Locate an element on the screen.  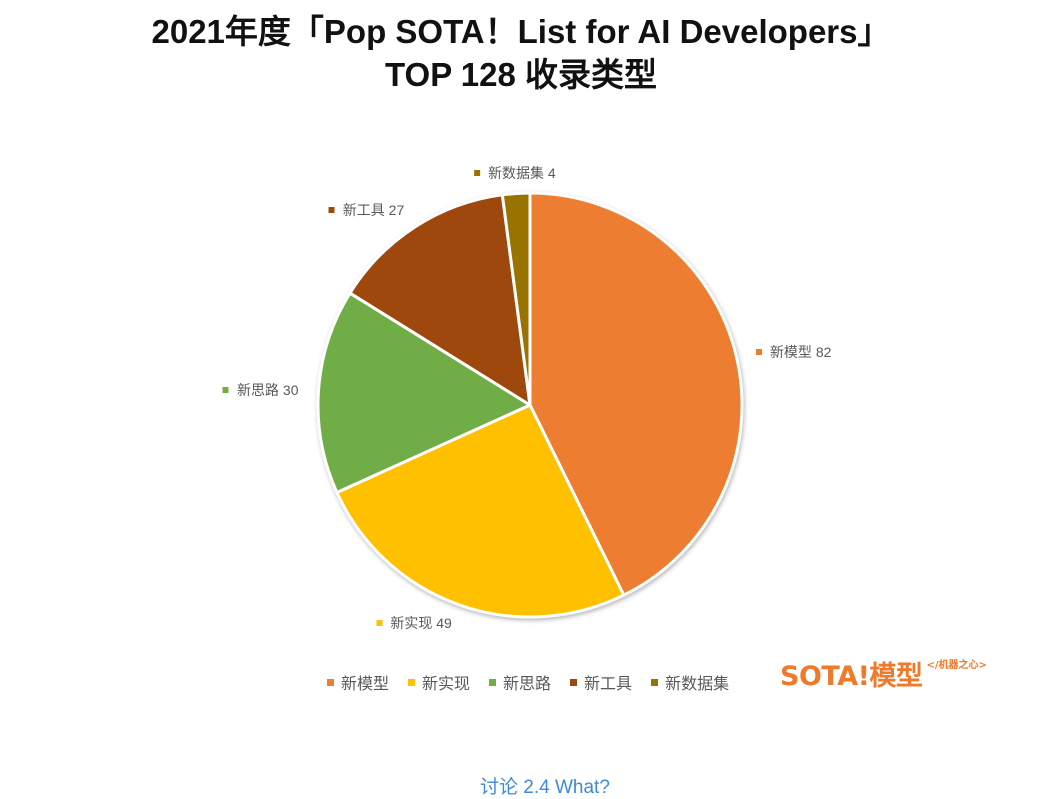
logo-text: SOTA!模型 is located at coordinates (851, 676).